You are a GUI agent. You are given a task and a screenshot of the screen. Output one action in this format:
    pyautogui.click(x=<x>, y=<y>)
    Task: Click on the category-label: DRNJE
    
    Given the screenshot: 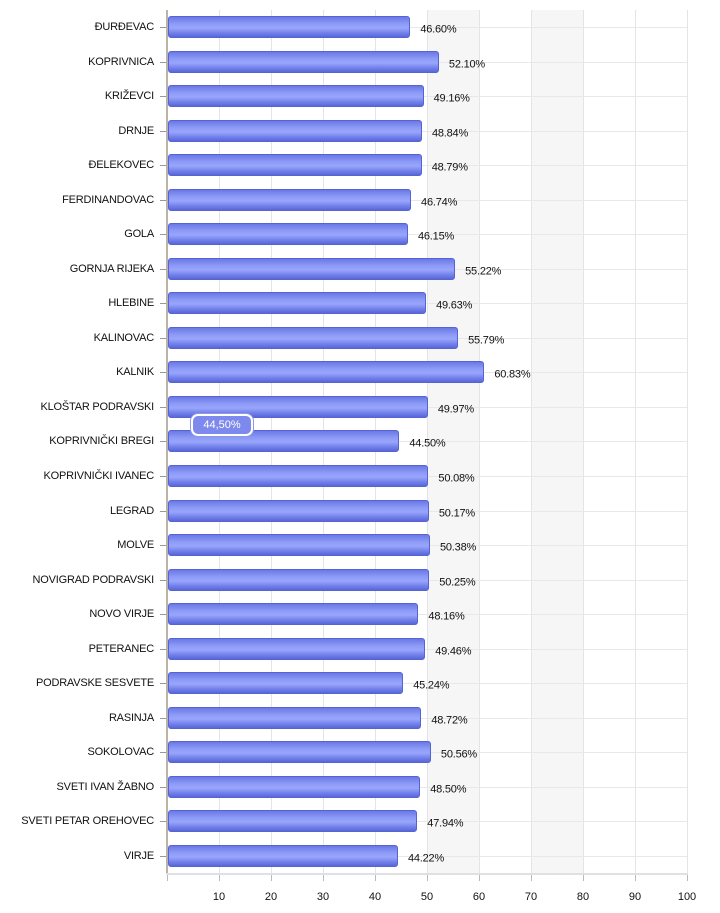 What is the action you would take?
    pyautogui.click(x=136, y=130)
    